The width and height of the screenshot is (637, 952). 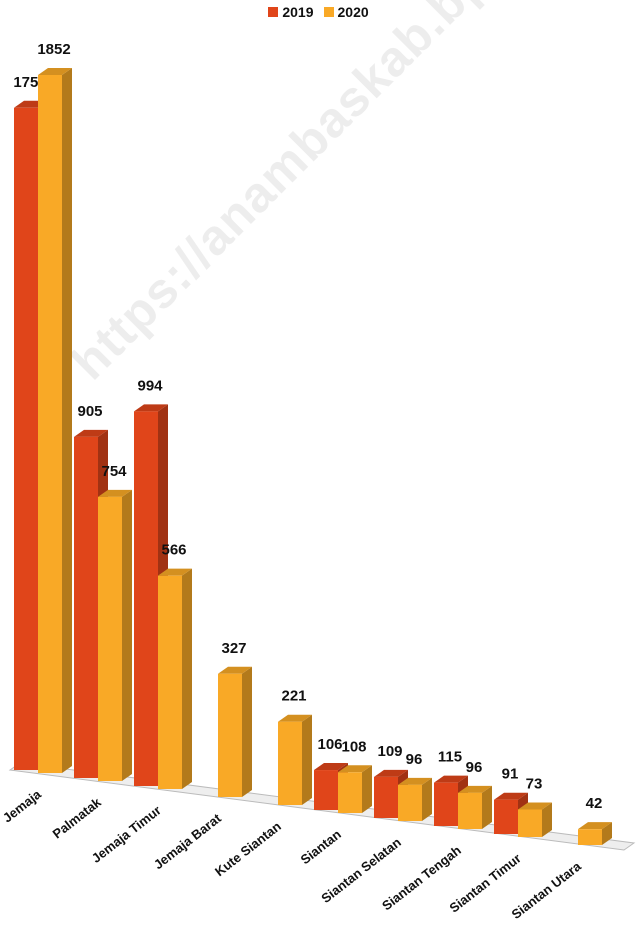 What do you see at coordinates (150, 385) in the screenshot?
I see `data-label-2019-2: 994` at bounding box center [150, 385].